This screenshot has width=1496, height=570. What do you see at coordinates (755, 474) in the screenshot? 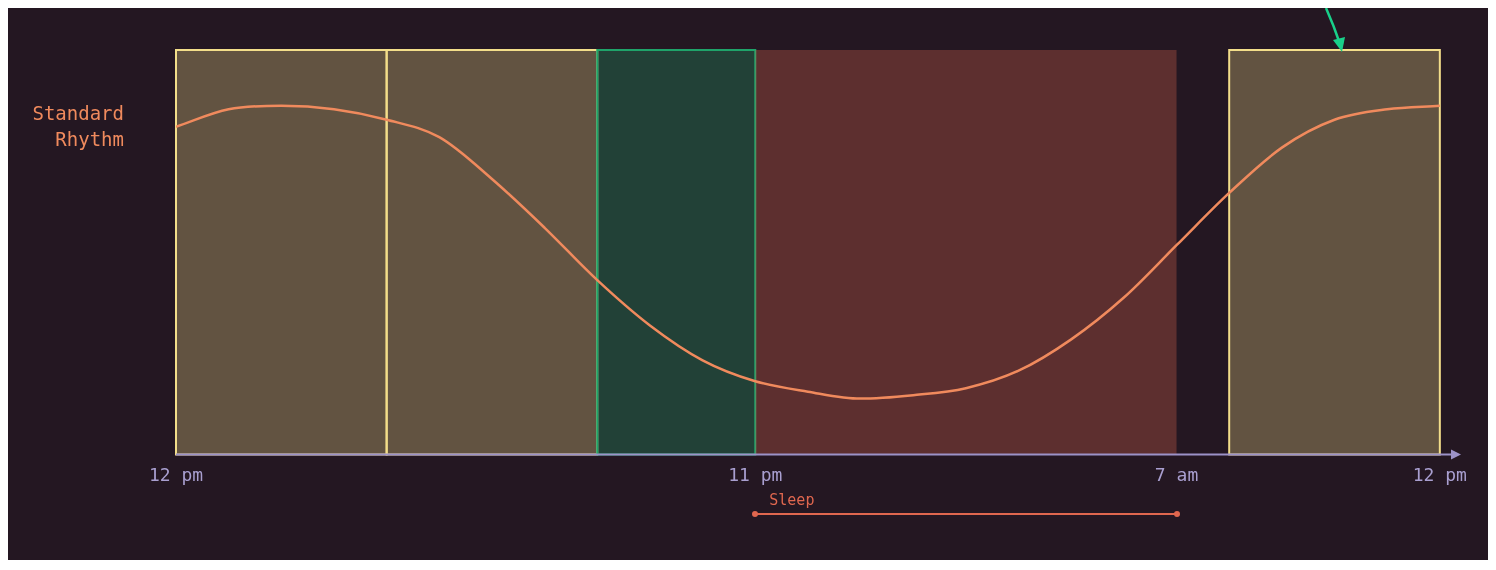
I see `x-tick-label: 11 pm` at bounding box center [755, 474].